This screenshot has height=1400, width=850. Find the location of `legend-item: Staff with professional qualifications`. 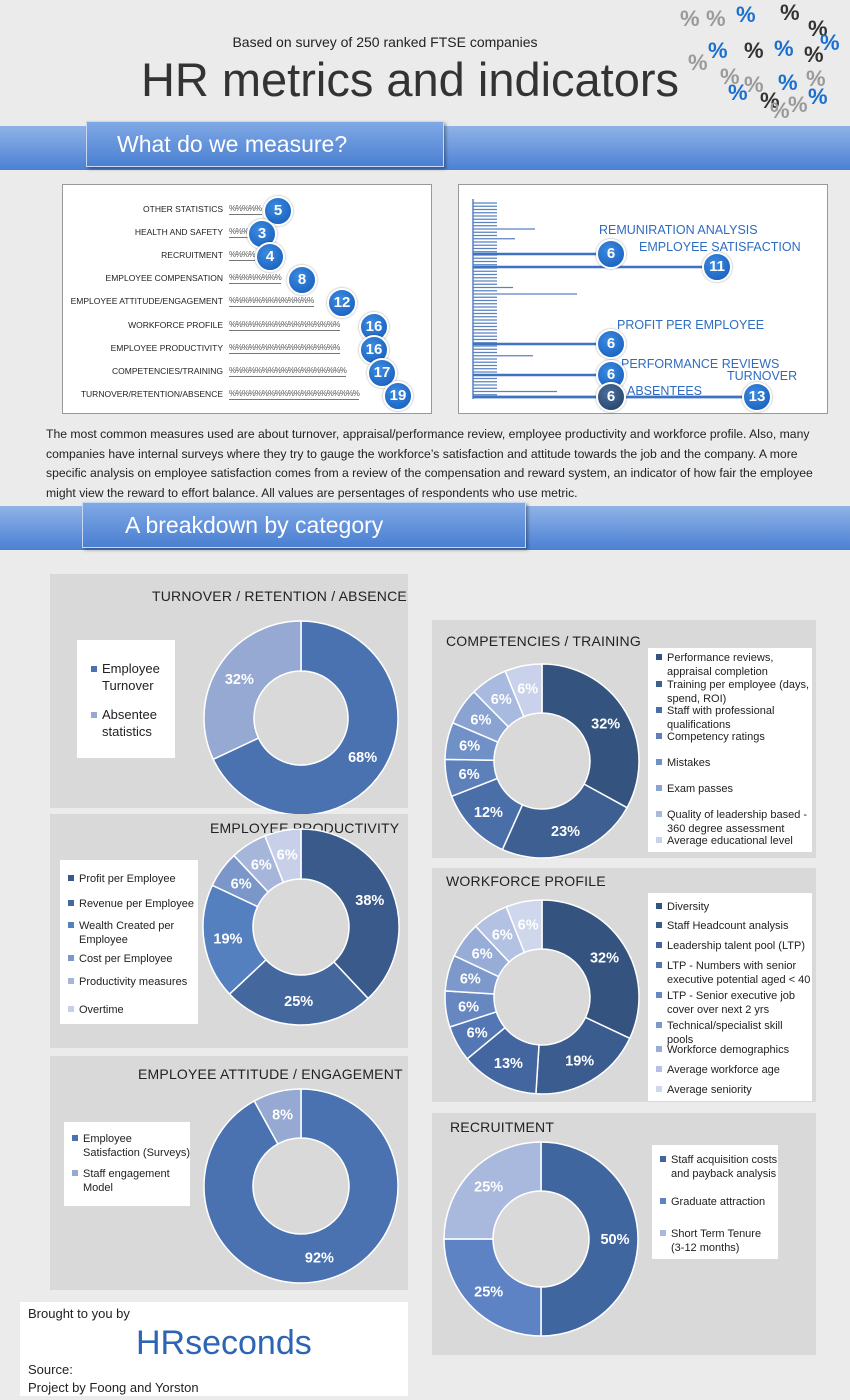

legend-item: Staff with professional qualifications is located at coordinates (715, 718).